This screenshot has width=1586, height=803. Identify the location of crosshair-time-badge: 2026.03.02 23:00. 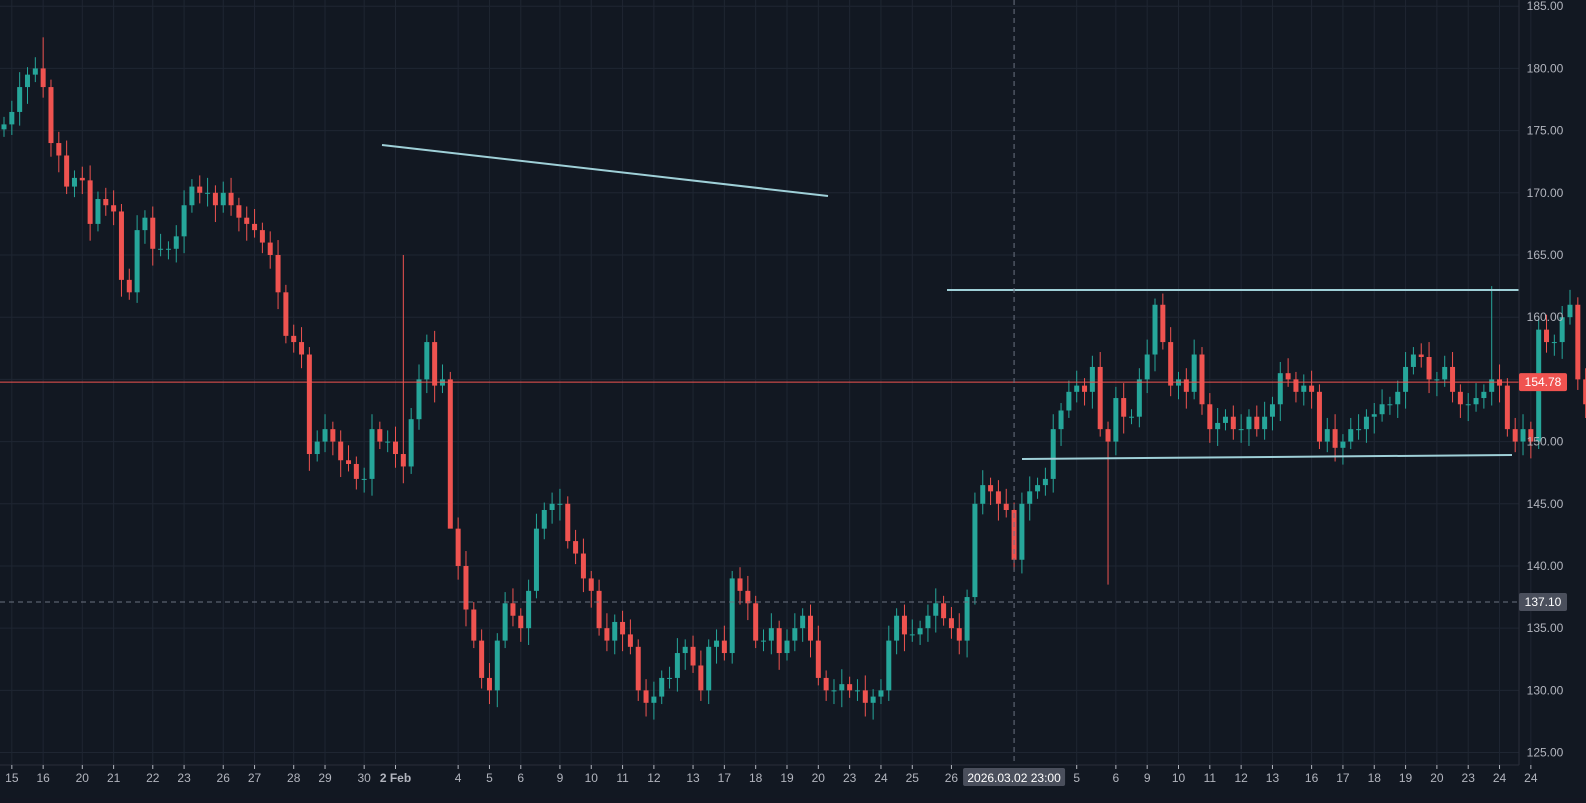
(1014, 778).